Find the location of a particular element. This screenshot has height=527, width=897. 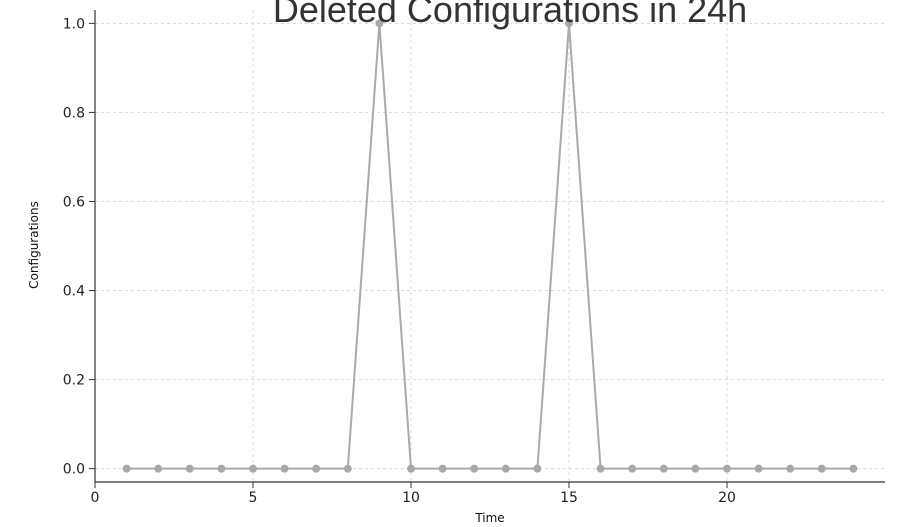

y-tick-label: 0.4 is located at coordinates (74, 292).